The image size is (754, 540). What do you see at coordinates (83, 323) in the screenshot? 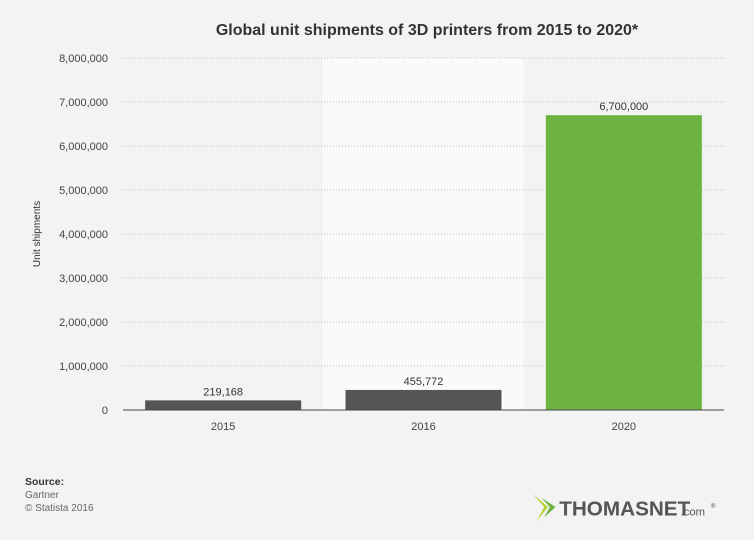
I see `y-tick-label: 2,000,000` at bounding box center [83, 323].